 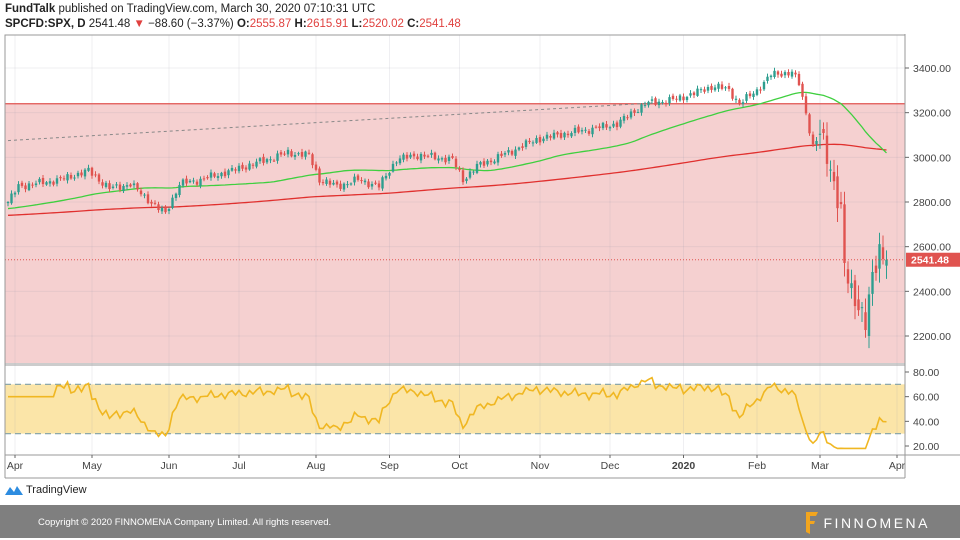 What do you see at coordinates (440, 24) in the screenshot?
I see `close-value: 2541.48` at bounding box center [440, 24].